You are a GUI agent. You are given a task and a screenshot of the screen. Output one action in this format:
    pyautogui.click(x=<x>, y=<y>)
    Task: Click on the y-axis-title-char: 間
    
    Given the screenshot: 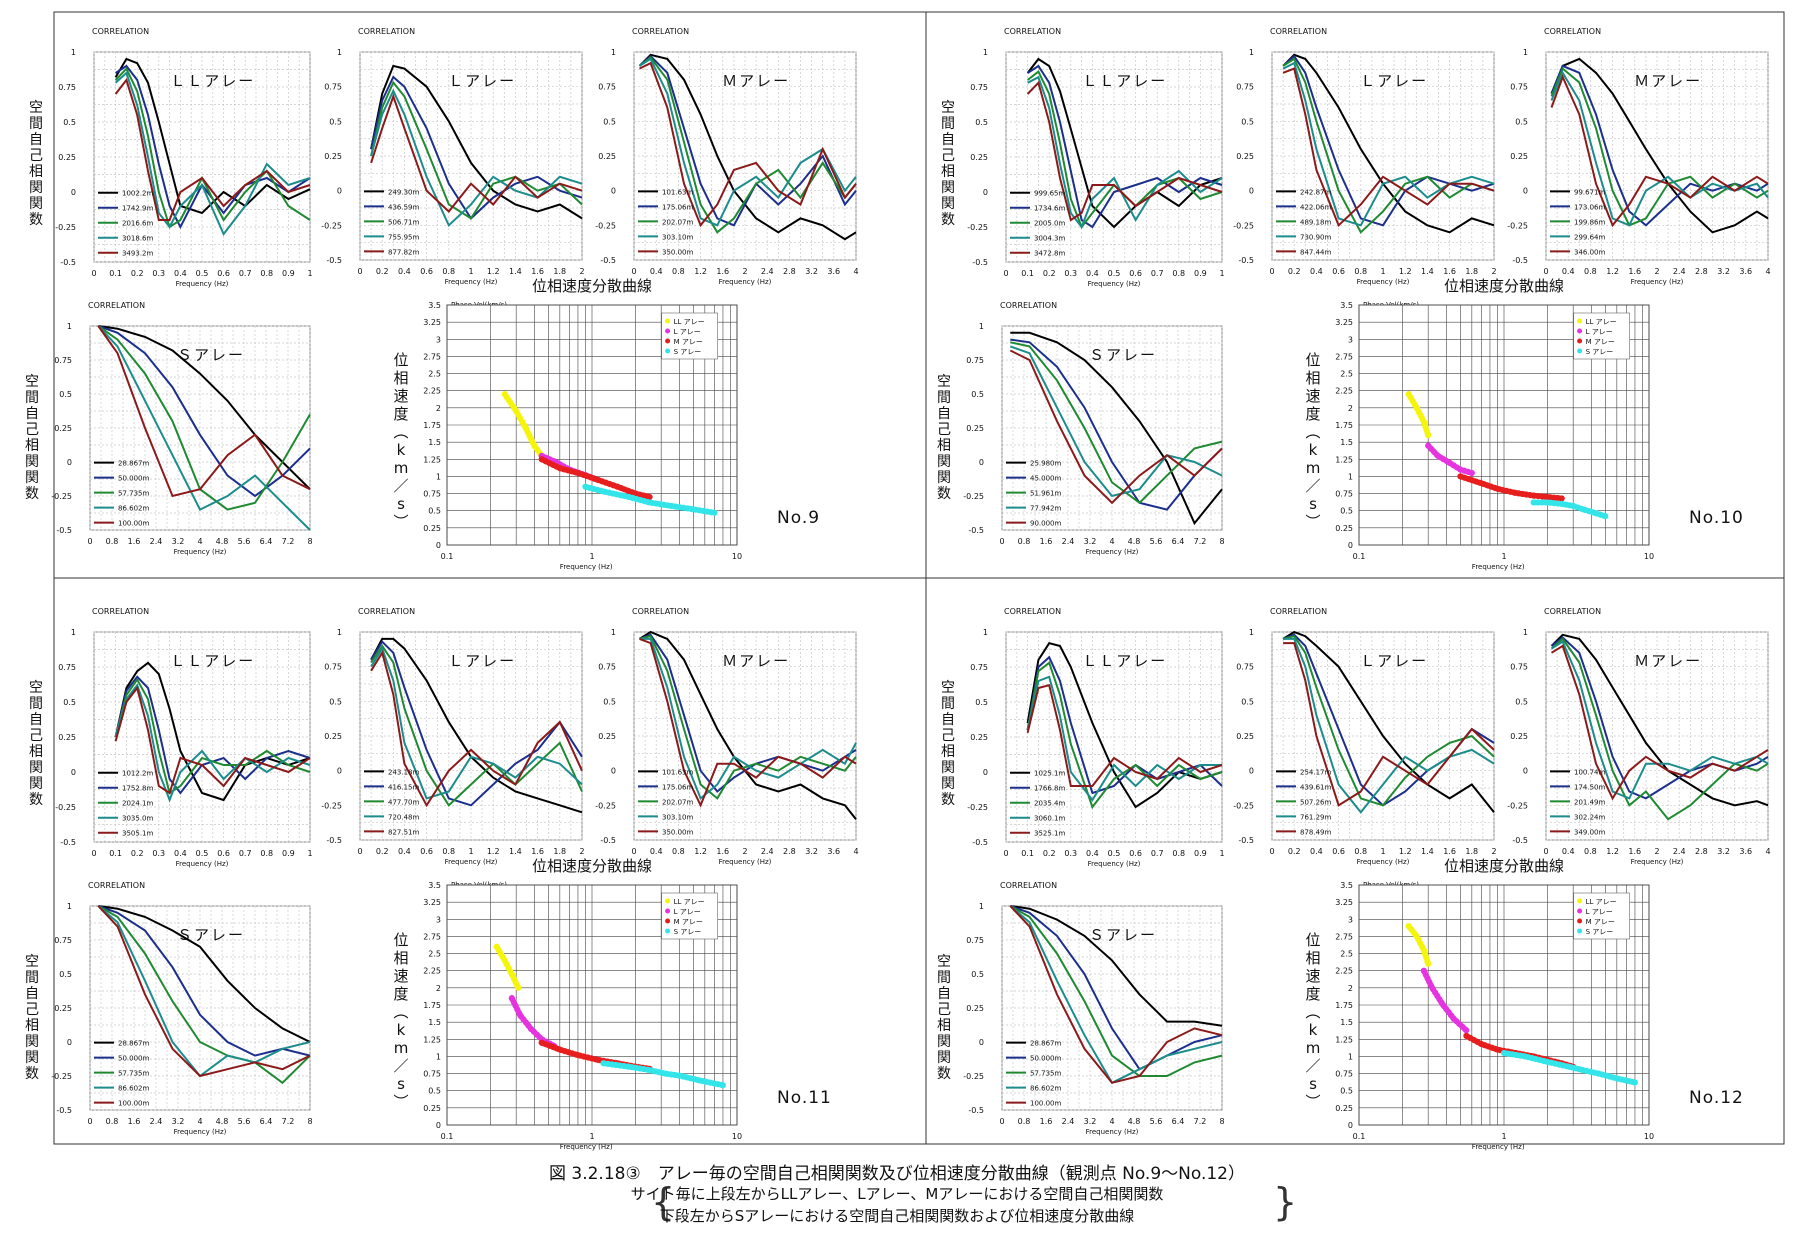 What is the action you would take?
    pyautogui.click(x=32, y=978)
    